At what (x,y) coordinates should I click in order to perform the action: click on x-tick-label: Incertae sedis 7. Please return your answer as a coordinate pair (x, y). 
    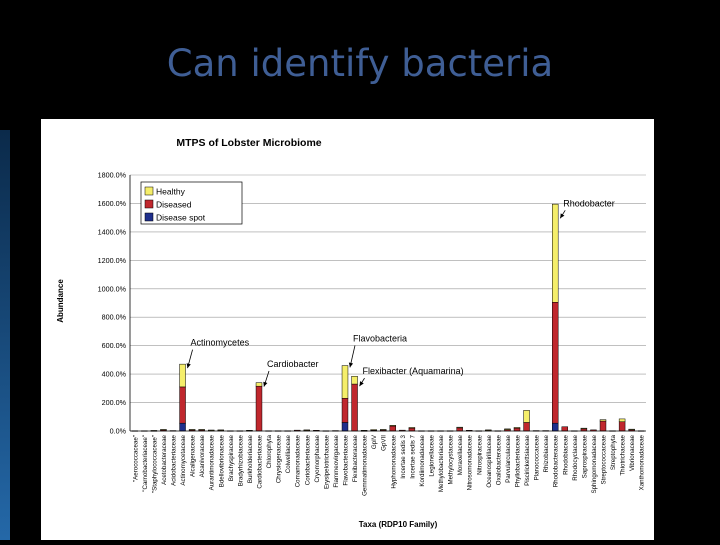
    Looking at the image, I should click on (412, 456).